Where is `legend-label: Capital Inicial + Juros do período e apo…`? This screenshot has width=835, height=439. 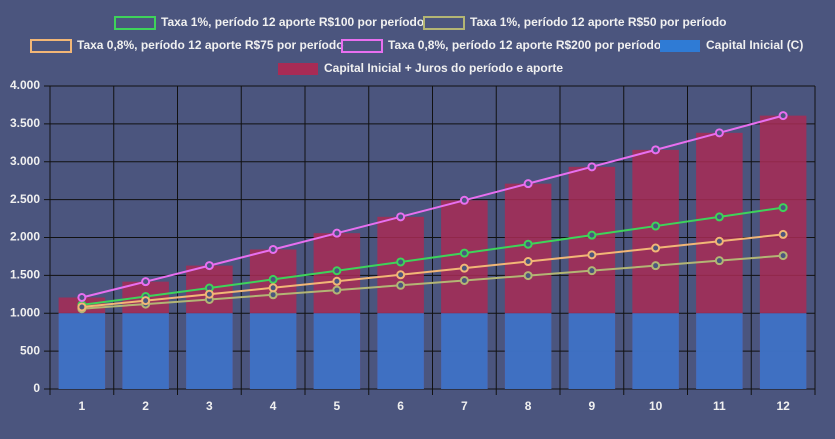
legend-label: Capital Inicial + Juros do período e apo… is located at coordinates (443, 68).